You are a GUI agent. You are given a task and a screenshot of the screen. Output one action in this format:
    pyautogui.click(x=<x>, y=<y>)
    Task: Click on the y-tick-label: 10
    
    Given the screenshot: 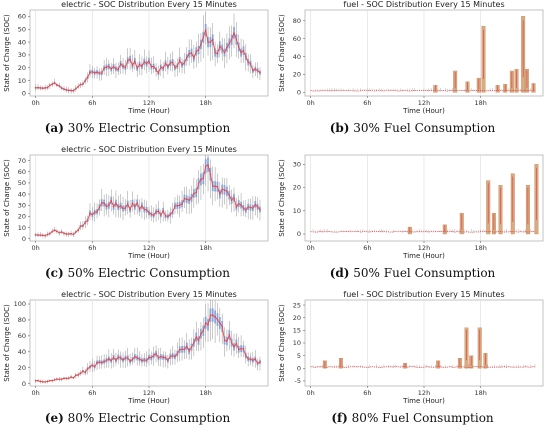 What is the action you would take?
    pyautogui.click(x=297, y=211)
    